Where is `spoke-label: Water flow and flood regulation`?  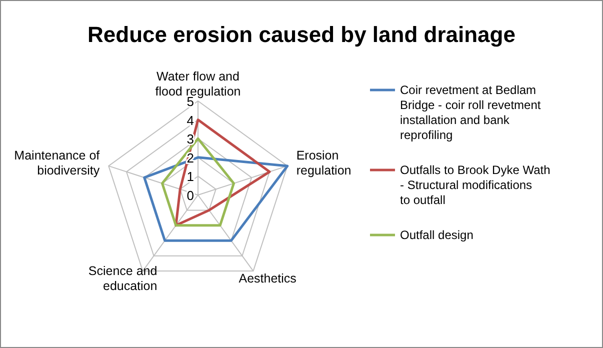
spoke-label: Water flow and flood regulation is located at coordinates (198, 84).